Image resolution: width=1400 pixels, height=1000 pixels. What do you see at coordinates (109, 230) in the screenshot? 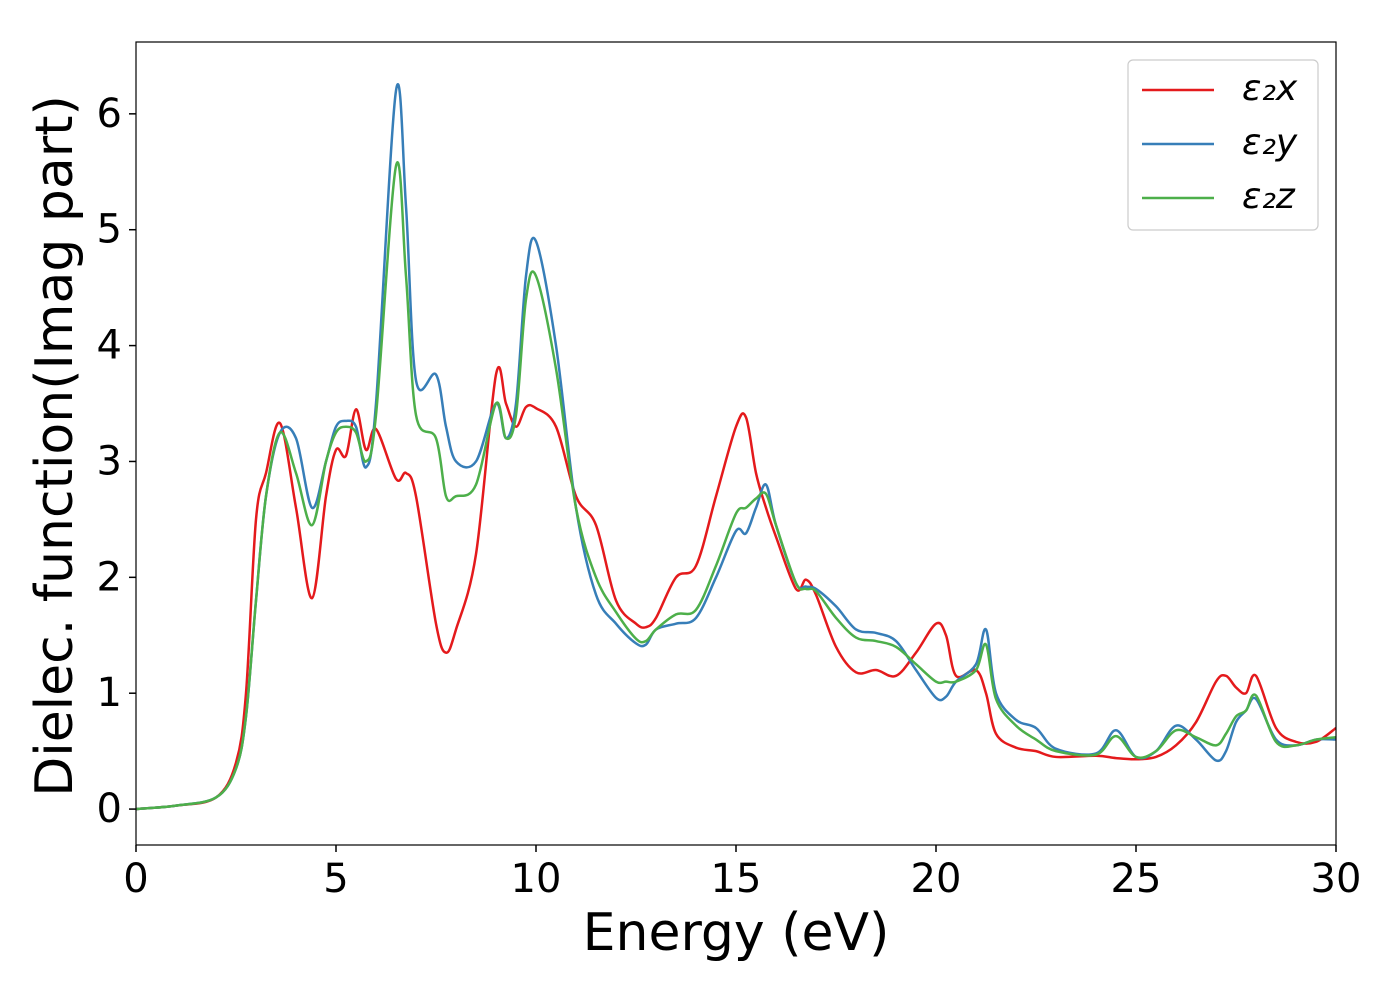
I see `y-tick-label: 5` at bounding box center [109, 230].